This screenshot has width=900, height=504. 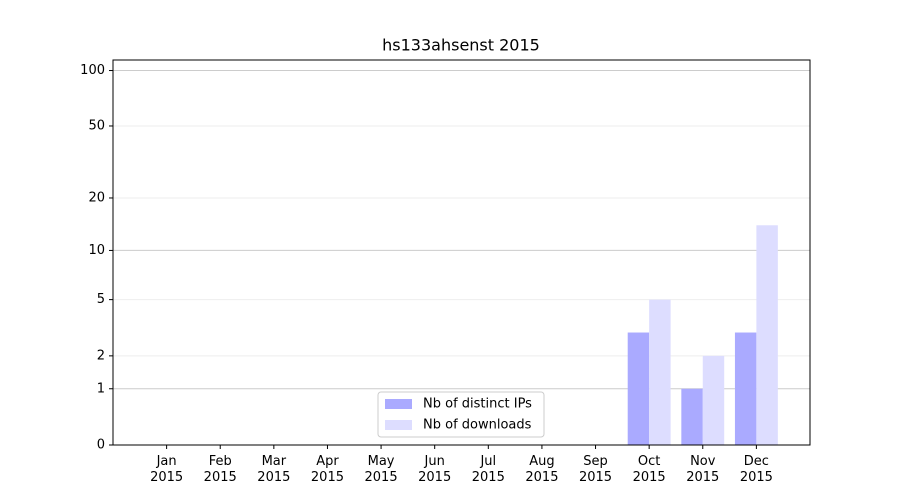 I want to click on y-tick-label: 20, so click(x=96, y=197).